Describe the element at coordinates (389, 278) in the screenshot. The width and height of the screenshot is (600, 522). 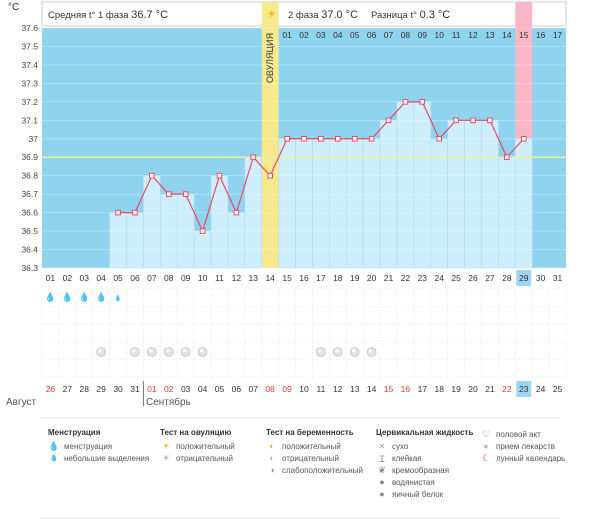
I see `cycle-day-label: 21` at that location.